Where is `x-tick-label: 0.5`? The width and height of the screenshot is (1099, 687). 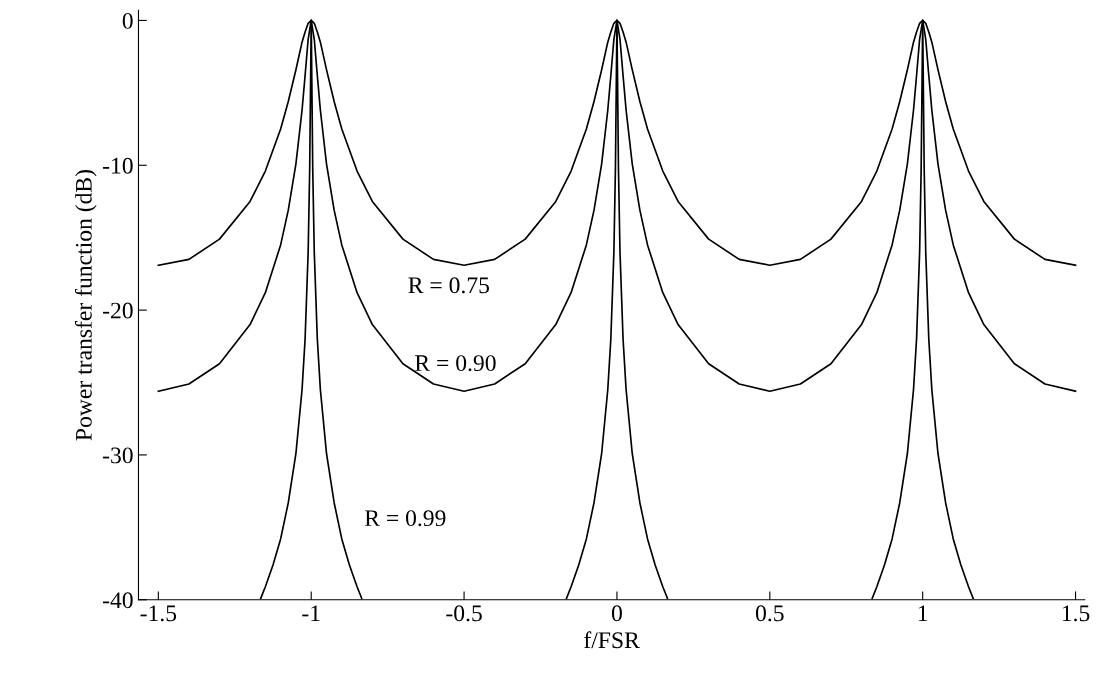
x-tick-label: 0.5 is located at coordinates (769, 613).